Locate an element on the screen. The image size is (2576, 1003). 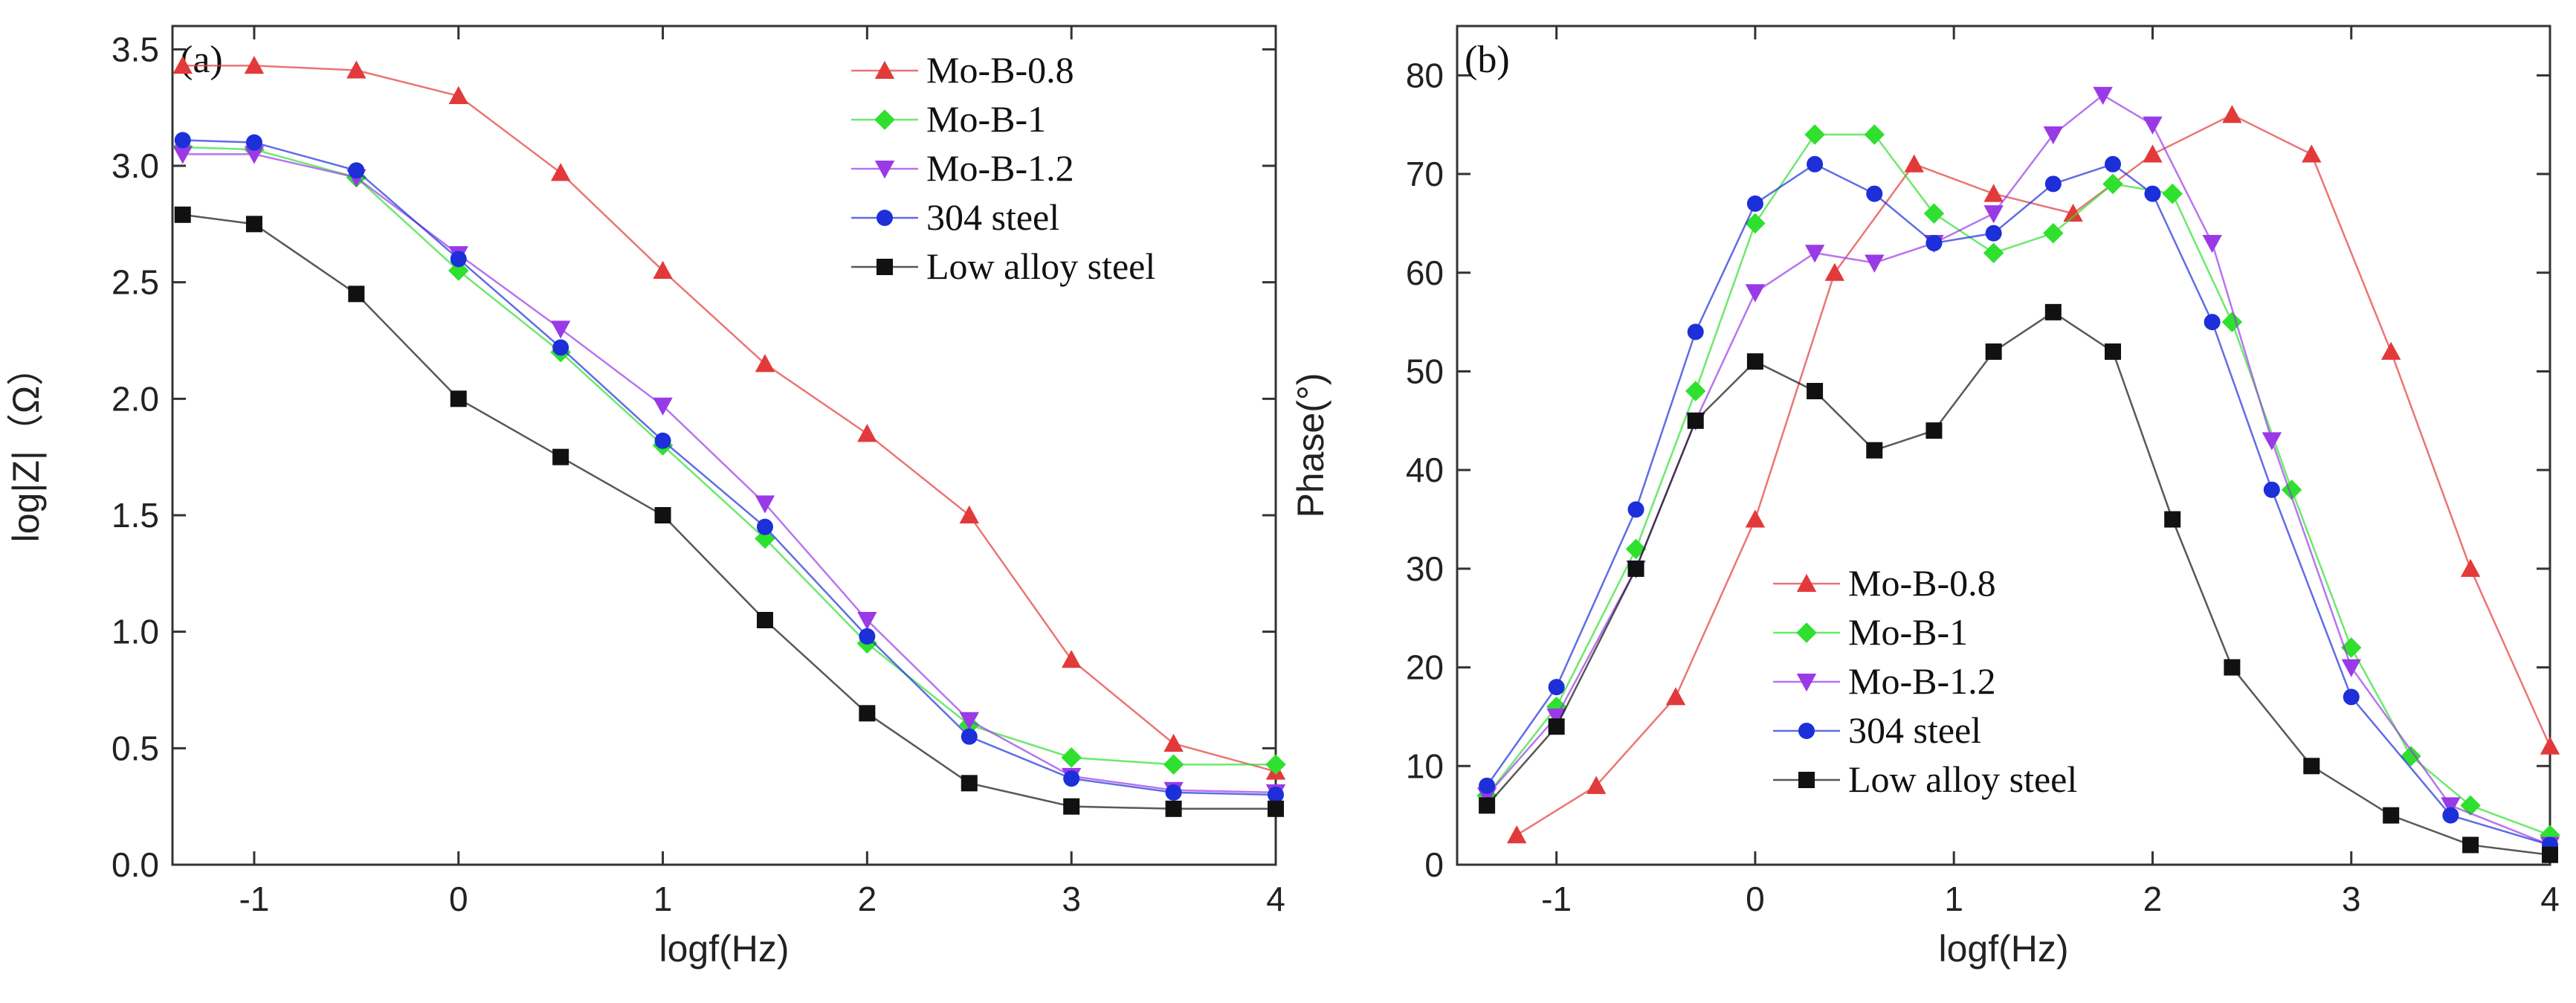
x-tick-label: -1 is located at coordinates (1556, 899).